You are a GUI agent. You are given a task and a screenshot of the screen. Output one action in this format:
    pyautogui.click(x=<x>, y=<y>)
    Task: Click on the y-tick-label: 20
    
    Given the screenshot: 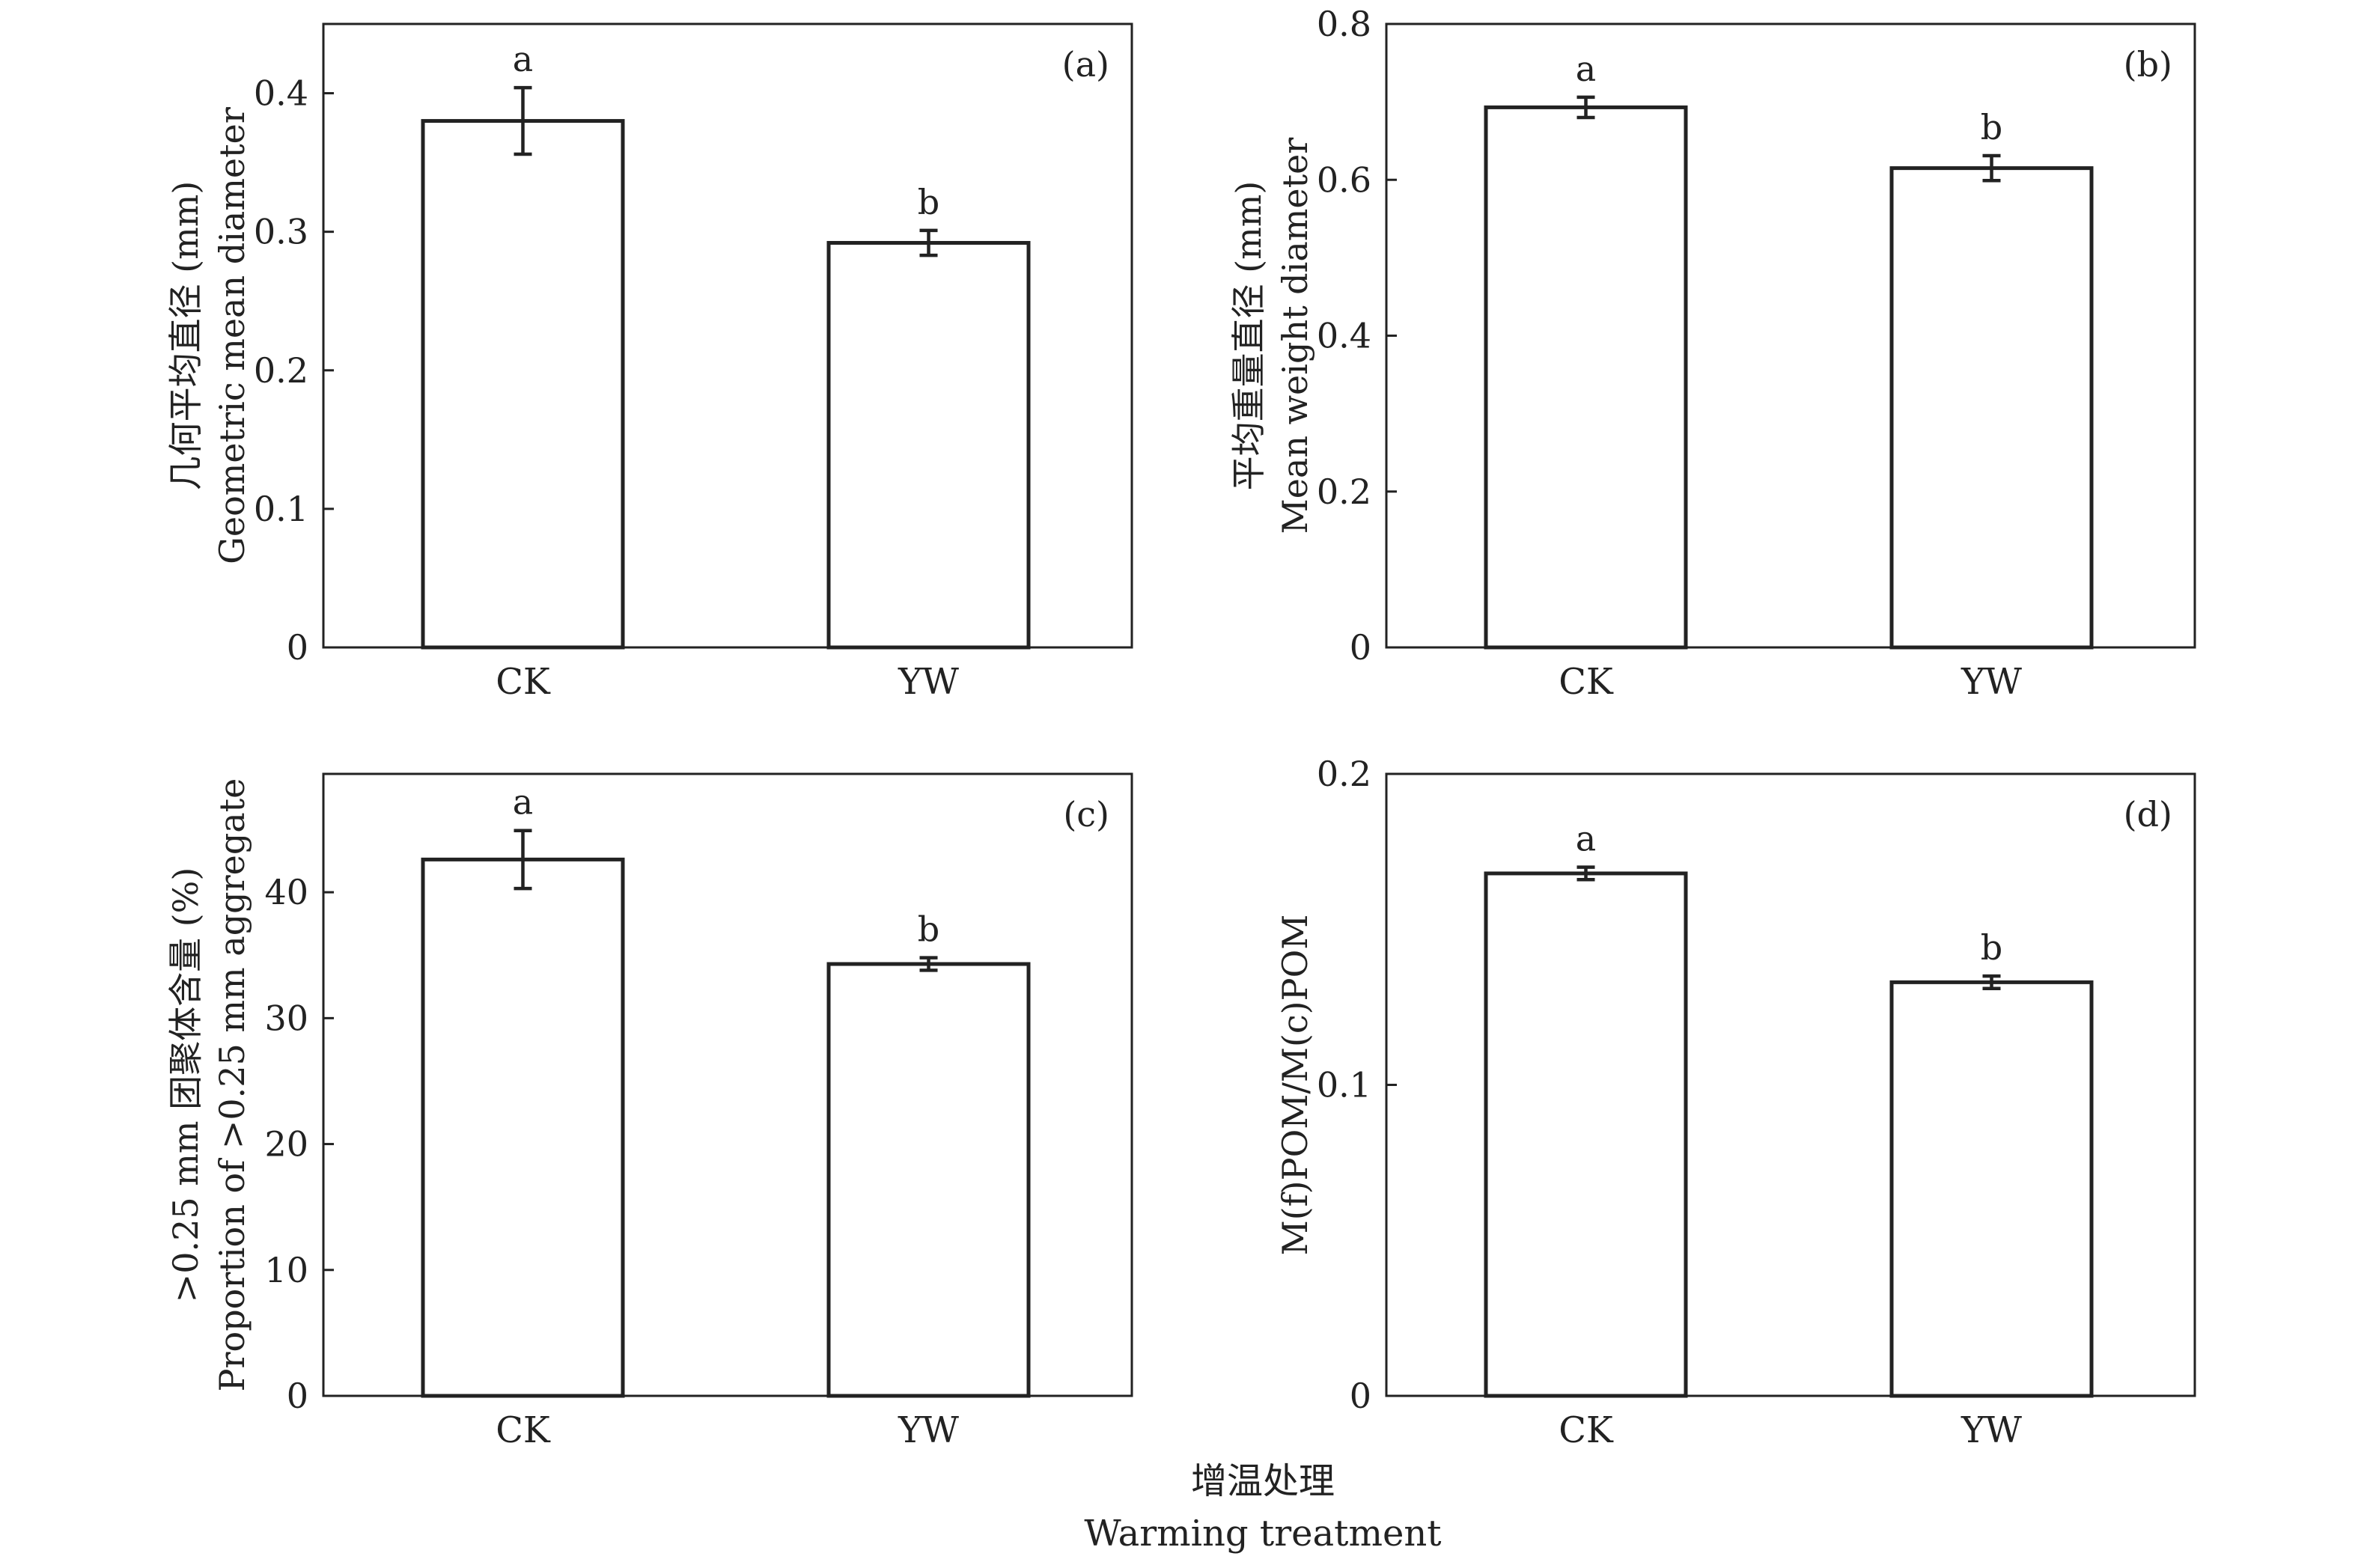 What is the action you would take?
    pyautogui.click(x=286, y=1144)
    